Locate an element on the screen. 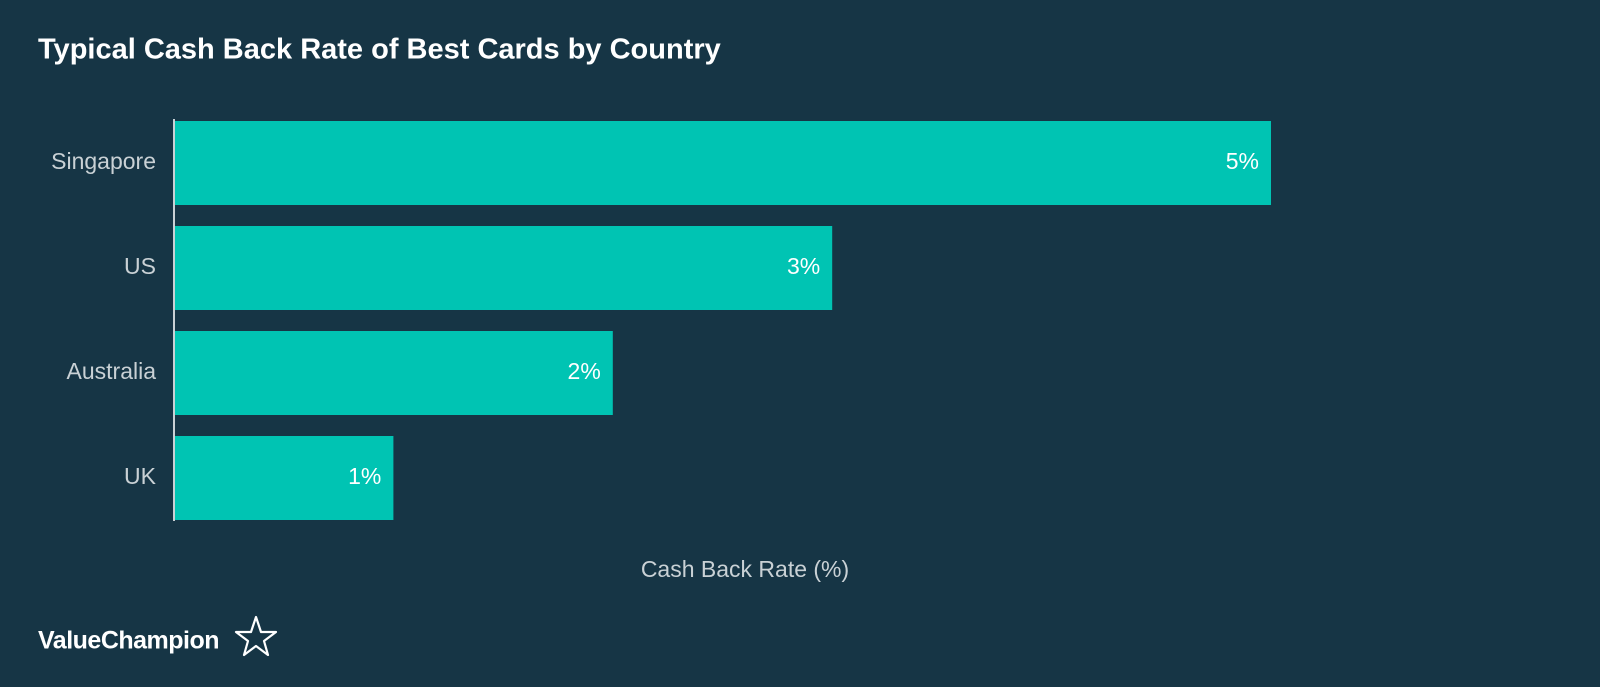 This screenshot has width=1600, height=687. x-axis-label: Cash Back Rate (%) is located at coordinates (745, 569).